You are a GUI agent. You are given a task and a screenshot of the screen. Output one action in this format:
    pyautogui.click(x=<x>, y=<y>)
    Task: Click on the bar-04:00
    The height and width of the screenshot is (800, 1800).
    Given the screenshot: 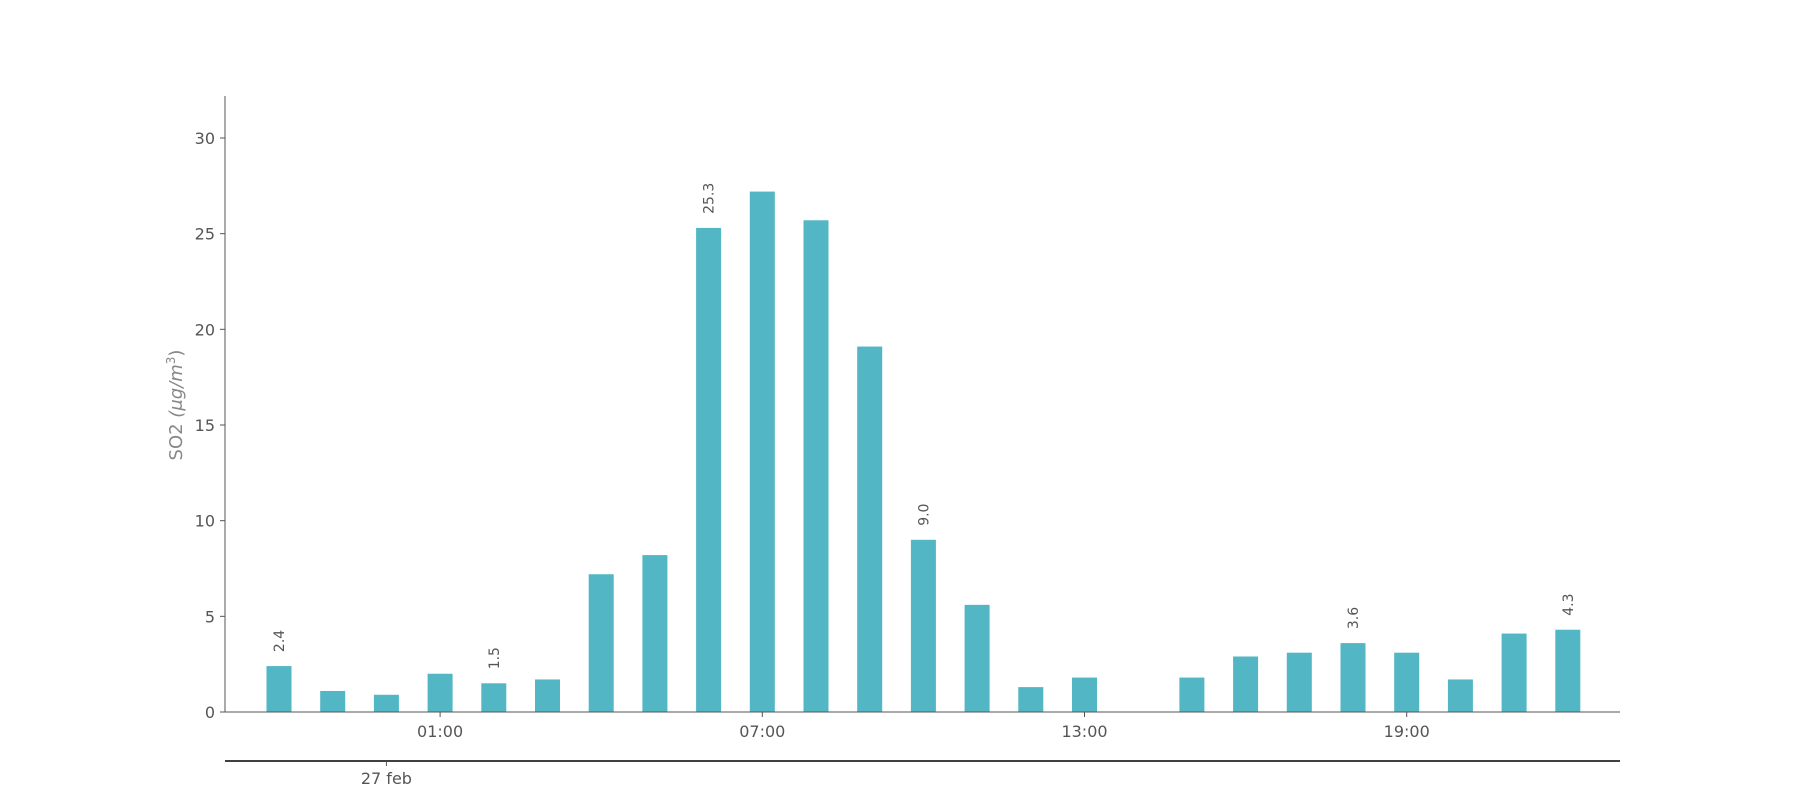 What is the action you would take?
    pyautogui.click(x=601, y=643)
    